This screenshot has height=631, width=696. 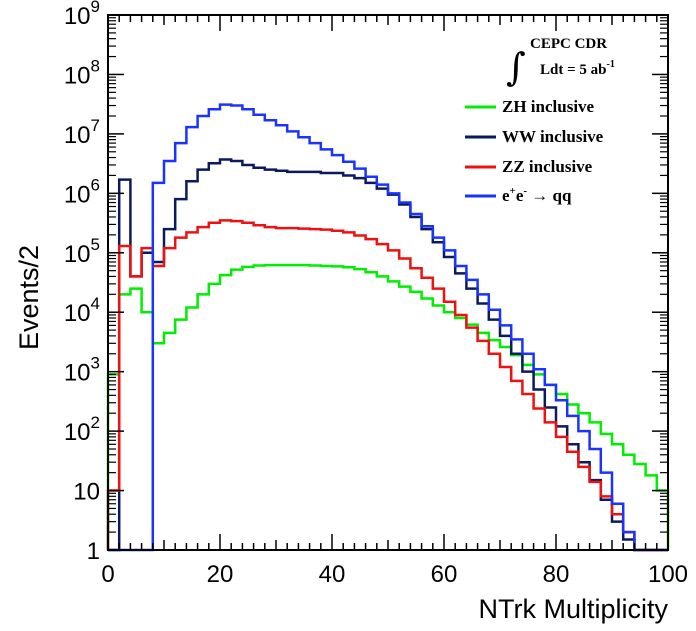 I want to click on y-tick-label: 10⁷, so click(x=82, y=132).